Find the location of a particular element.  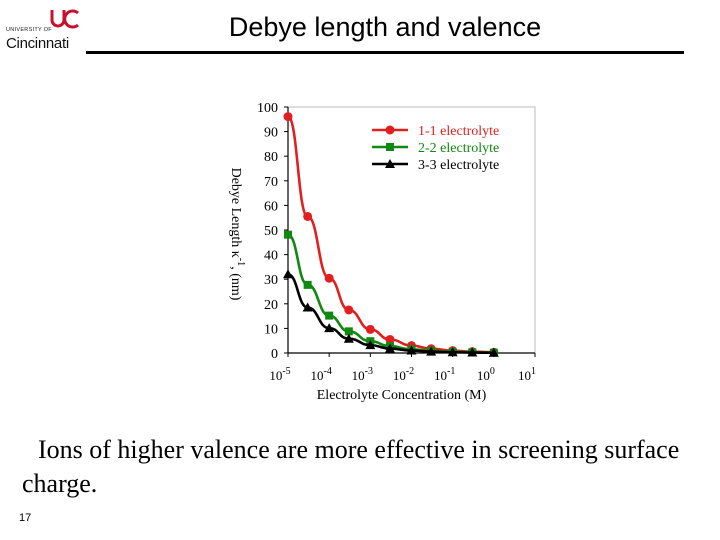

legend-entry: 2-2 electrolyte is located at coordinates (435, 148).